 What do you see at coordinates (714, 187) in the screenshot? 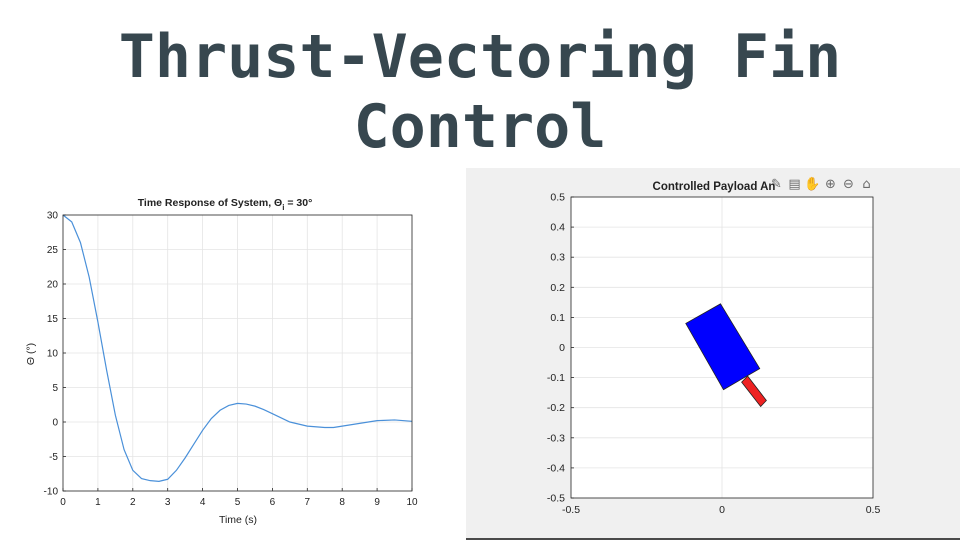
I see `chart-title: Controlled Payload An` at bounding box center [714, 187].